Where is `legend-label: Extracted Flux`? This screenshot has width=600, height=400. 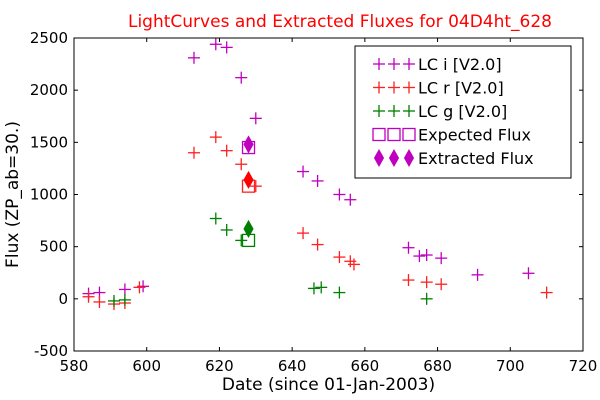
legend-label: Extracted Flux is located at coordinates (476, 158).